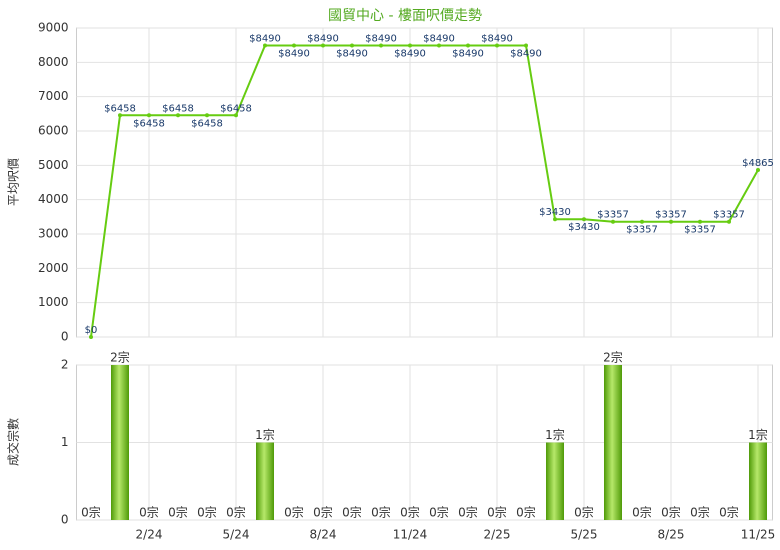 The width and height of the screenshot is (780, 550). I want to click on y-tick-label: 9000, so click(53, 28).